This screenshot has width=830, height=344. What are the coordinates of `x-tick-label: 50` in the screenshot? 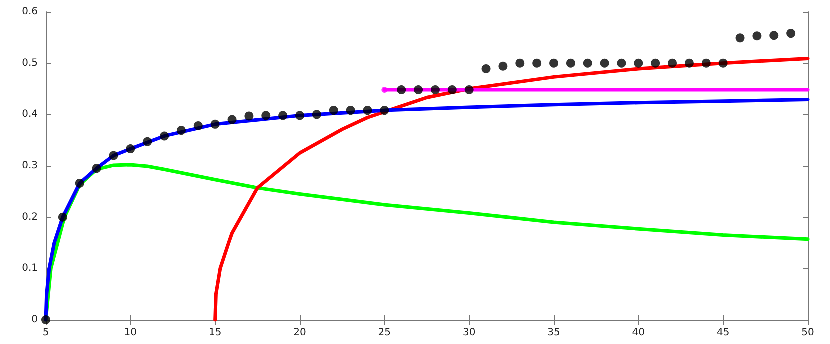 It's located at (808, 333).